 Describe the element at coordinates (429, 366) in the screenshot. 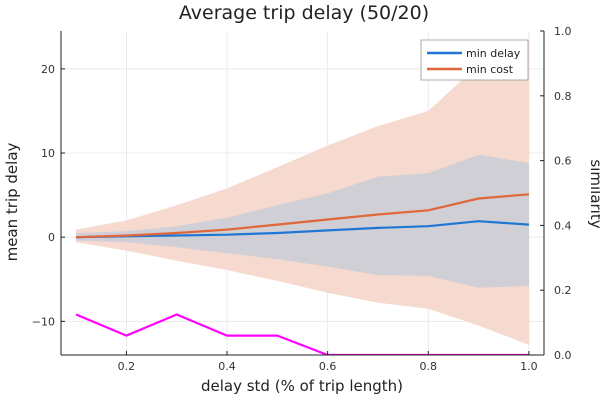

I see `x-tick-label: 0.8` at that location.